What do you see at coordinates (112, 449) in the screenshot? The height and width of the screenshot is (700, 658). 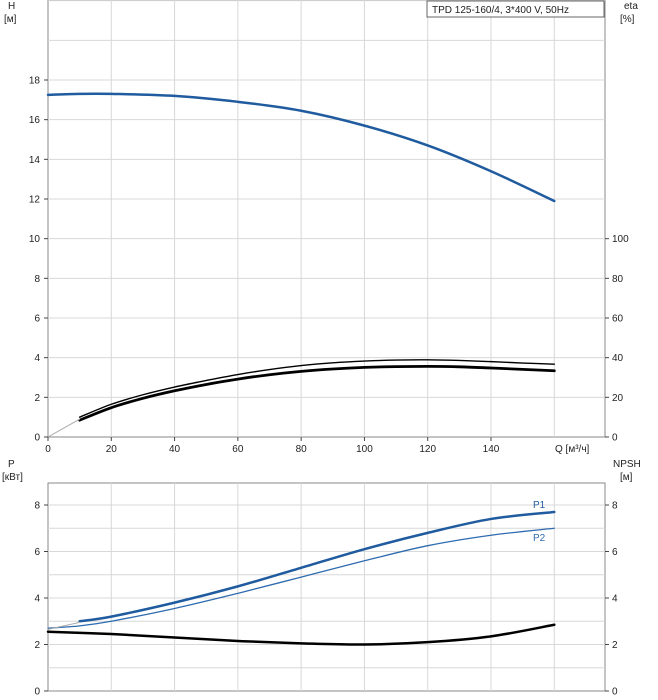 I see `flow-tick-label: 20` at bounding box center [112, 449].